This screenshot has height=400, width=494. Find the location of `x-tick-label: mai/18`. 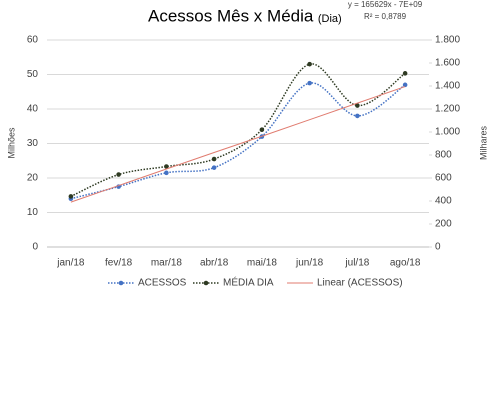

x-tick-label: mai/18 is located at coordinates (262, 263).